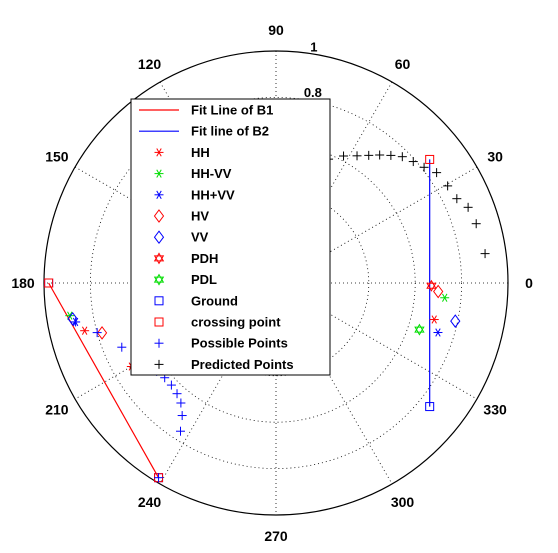 This screenshot has height=553, width=558. What do you see at coordinates (200, 216) in the screenshot?
I see `legend-label: HV` at bounding box center [200, 216].